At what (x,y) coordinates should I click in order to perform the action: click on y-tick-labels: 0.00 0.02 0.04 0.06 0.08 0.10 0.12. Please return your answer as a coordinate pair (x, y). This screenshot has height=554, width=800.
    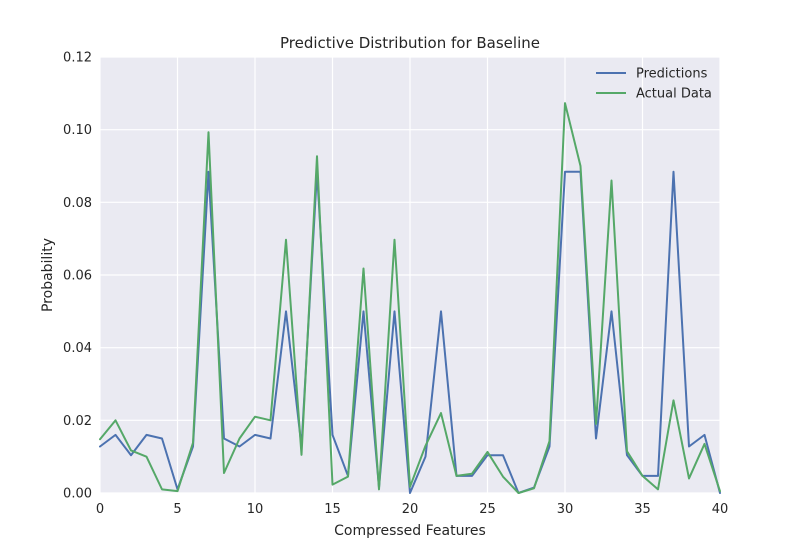
    Looking at the image, I should click on (77, 276).